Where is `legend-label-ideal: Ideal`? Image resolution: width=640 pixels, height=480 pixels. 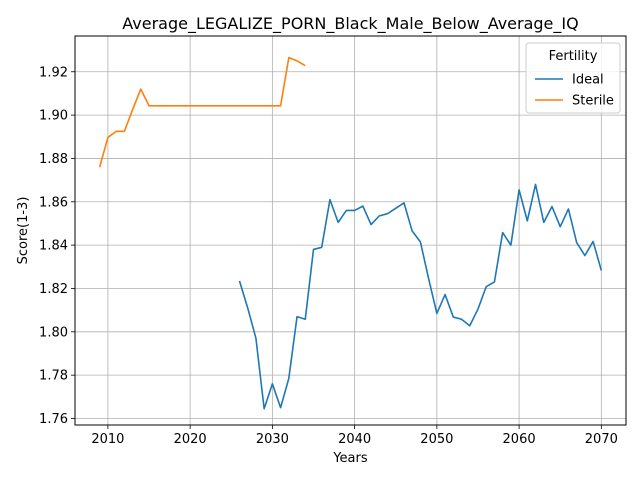 legend-label-ideal: Ideal is located at coordinates (588, 80).